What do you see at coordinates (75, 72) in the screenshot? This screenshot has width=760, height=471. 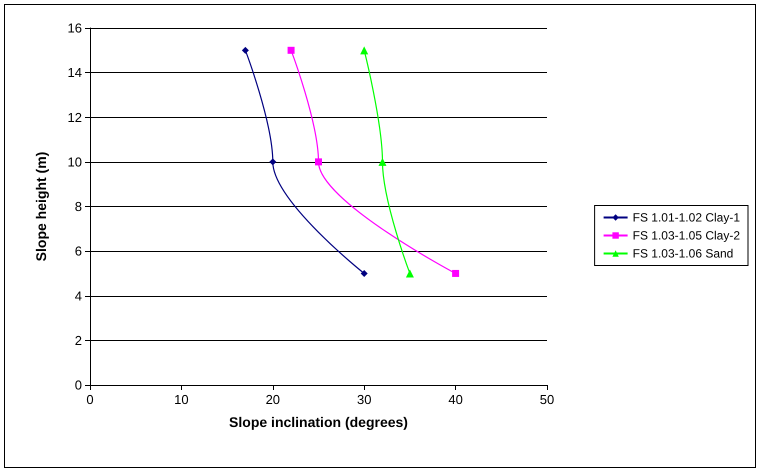 I see `y-tick-label: 14` at bounding box center [75, 72].